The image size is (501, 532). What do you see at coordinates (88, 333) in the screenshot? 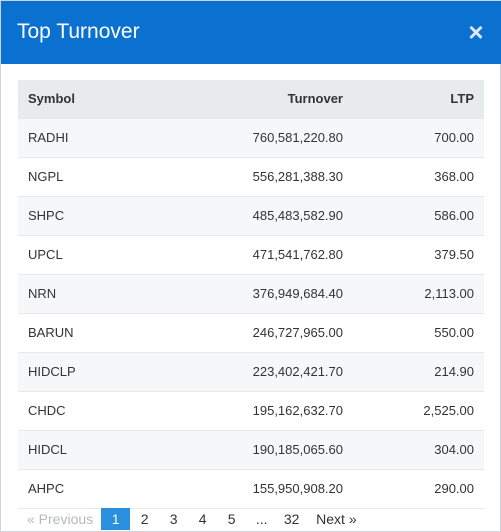
I see `cell-symbol: BARUN` at bounding box center [88, 333].